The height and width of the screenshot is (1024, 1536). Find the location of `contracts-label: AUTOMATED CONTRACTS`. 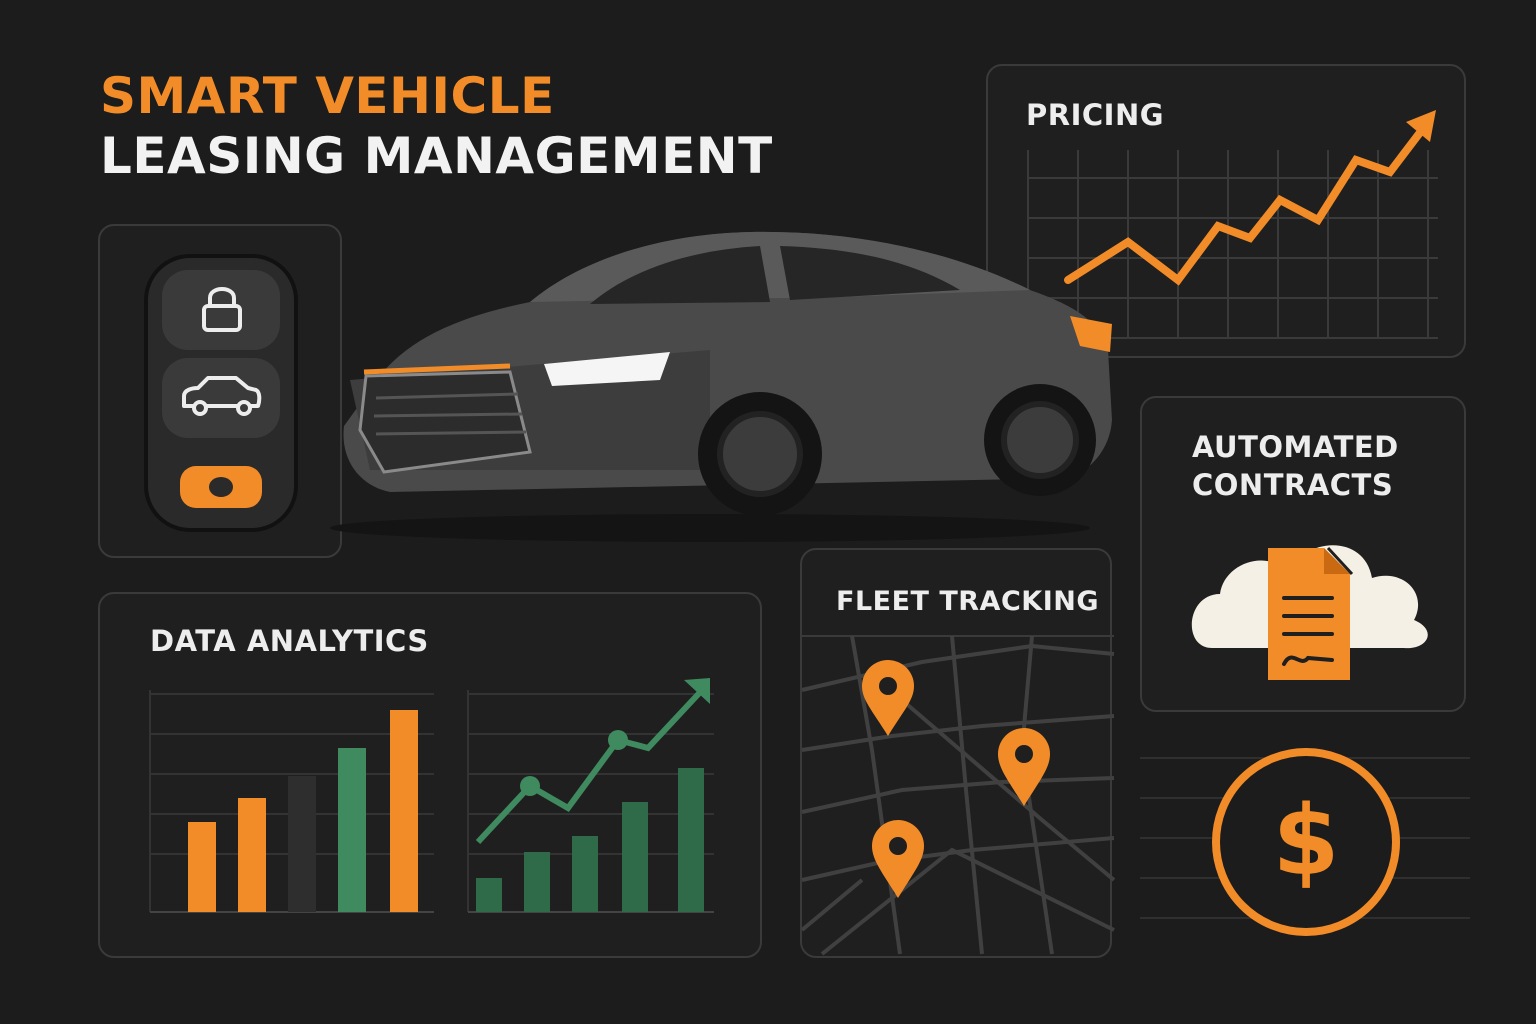

contracts-label: AUTOMATED CONTRACTS is located at coordinates (1295, 466).